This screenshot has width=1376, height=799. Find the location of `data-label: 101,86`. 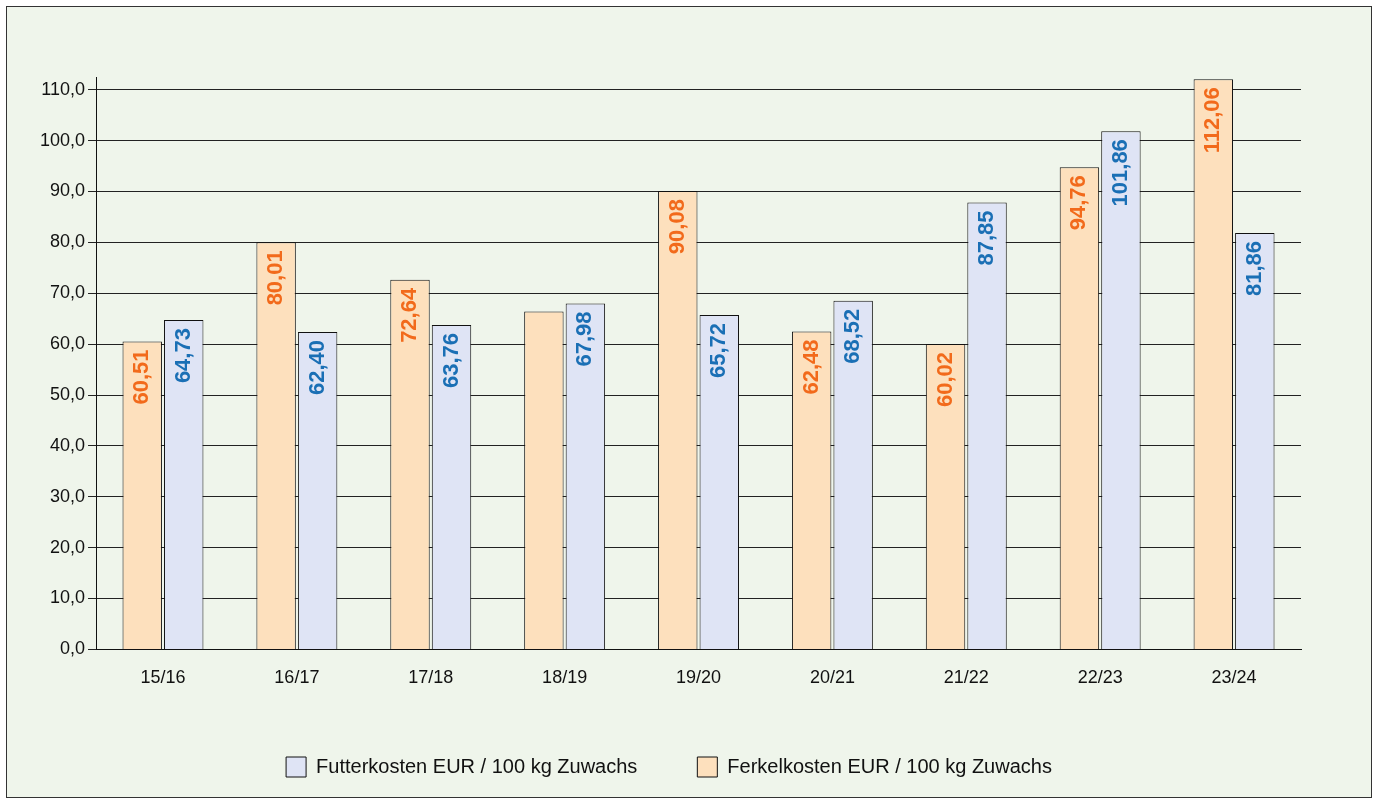

data-label: 101,86 is located at coordinates (1119, 173).